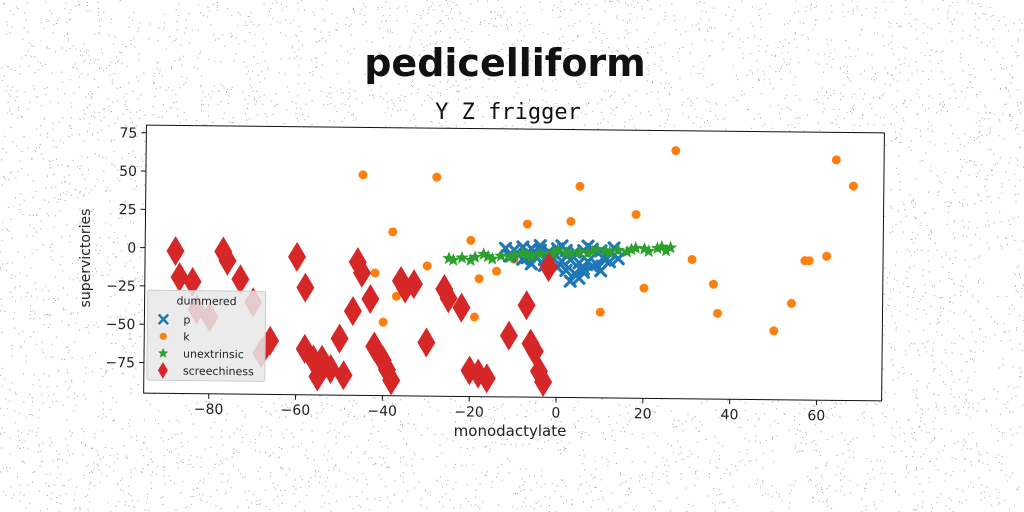 The height and width of the screenshot is (512, 1024). Describe the element at coordinates (206, 301) in the screenshot. I see `legend-title: dummered` at that location.